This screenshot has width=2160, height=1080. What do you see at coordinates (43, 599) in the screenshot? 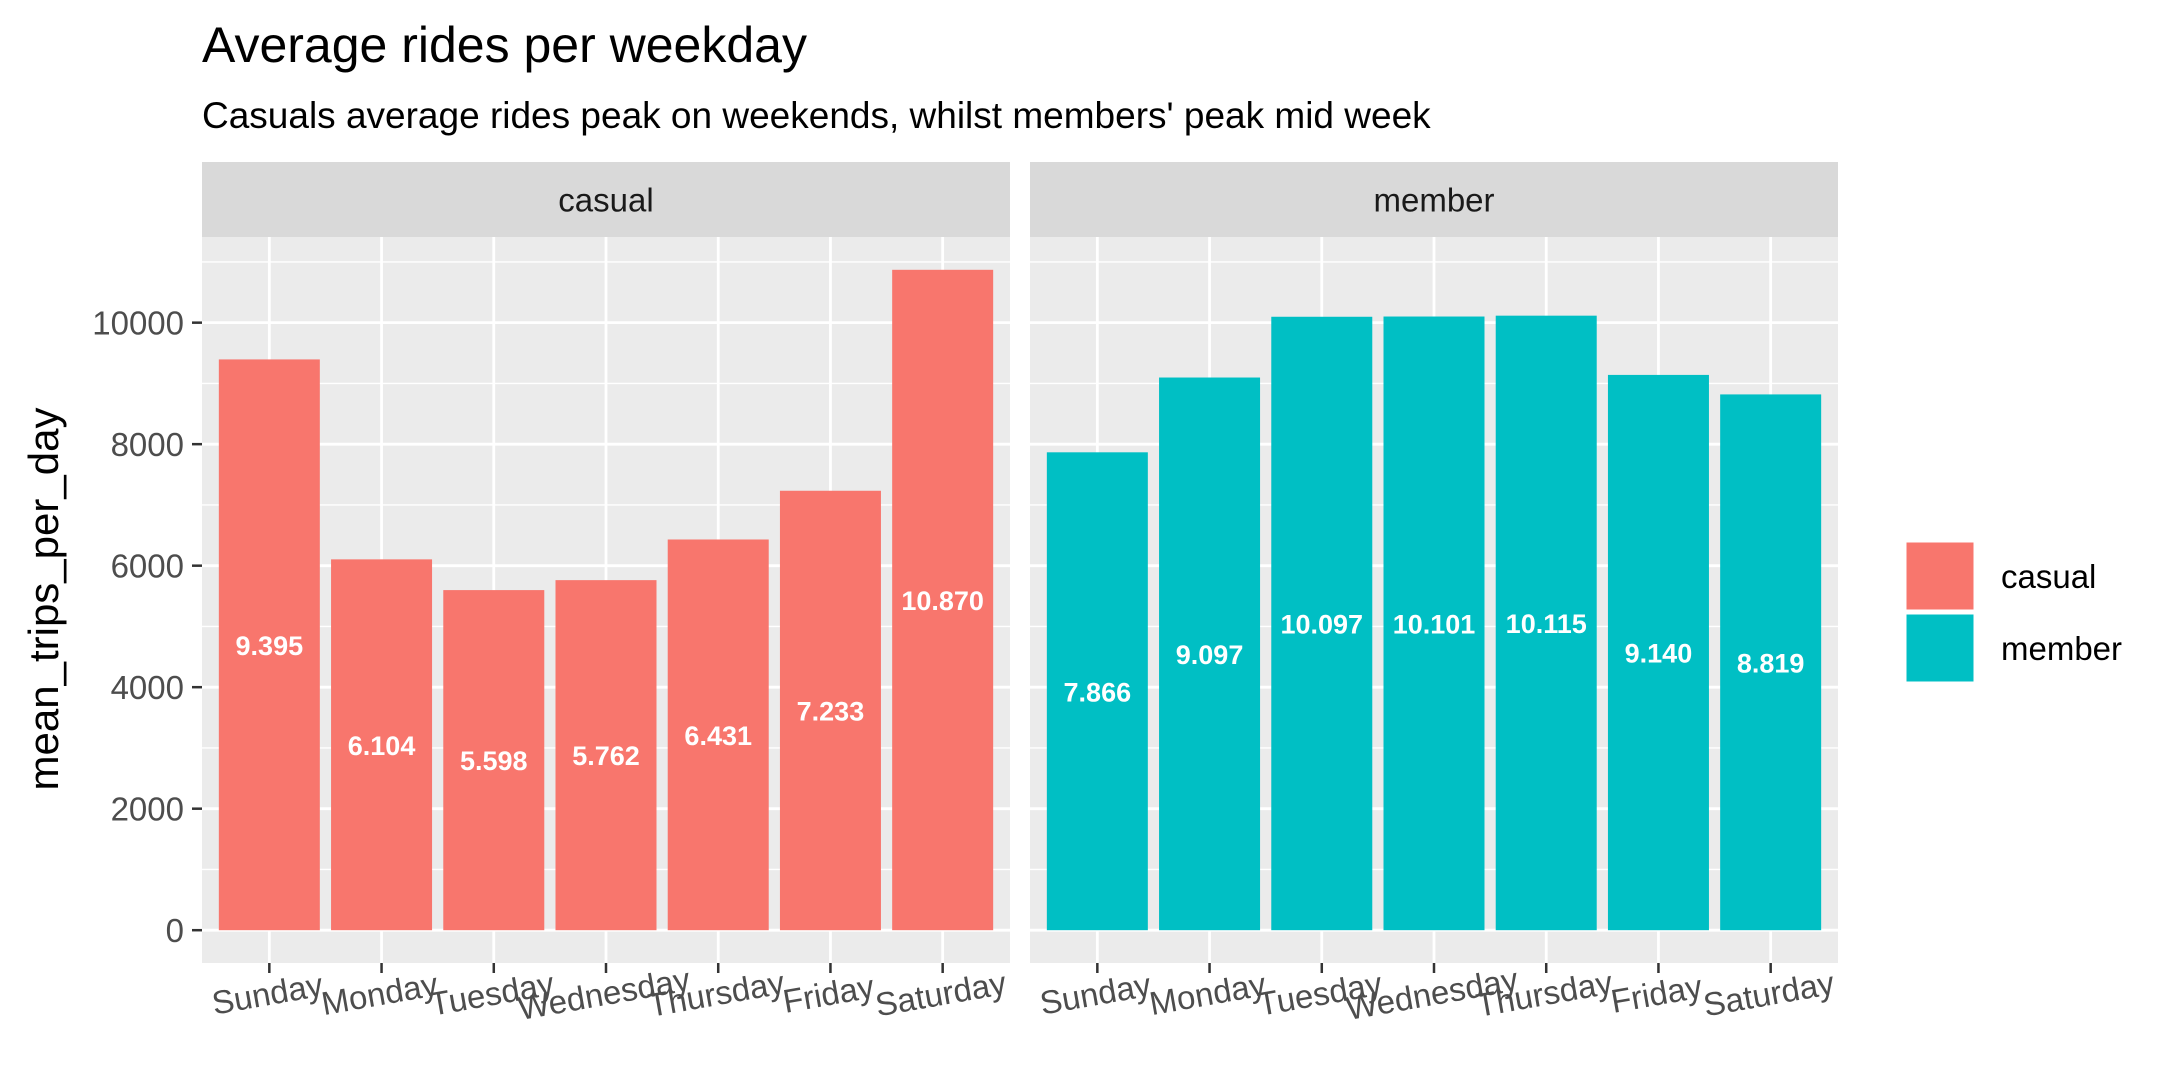
I see `y-axis-label: mean_trips_per_day` at bounding box center [43, 599].